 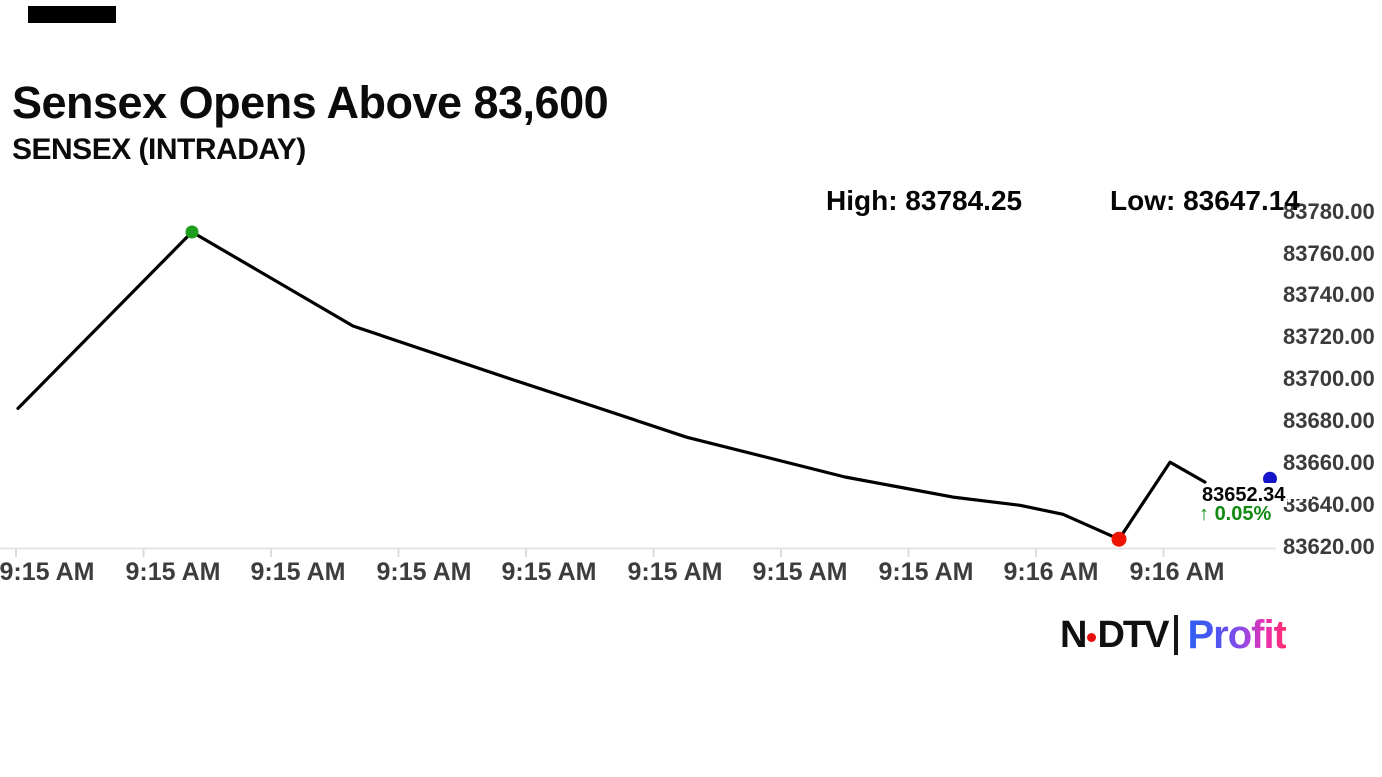 What do you see at coordinates (1244, 495) in the screenshot?
I see `last-price-label: 83652.34` at bounding box center [1244, 495].